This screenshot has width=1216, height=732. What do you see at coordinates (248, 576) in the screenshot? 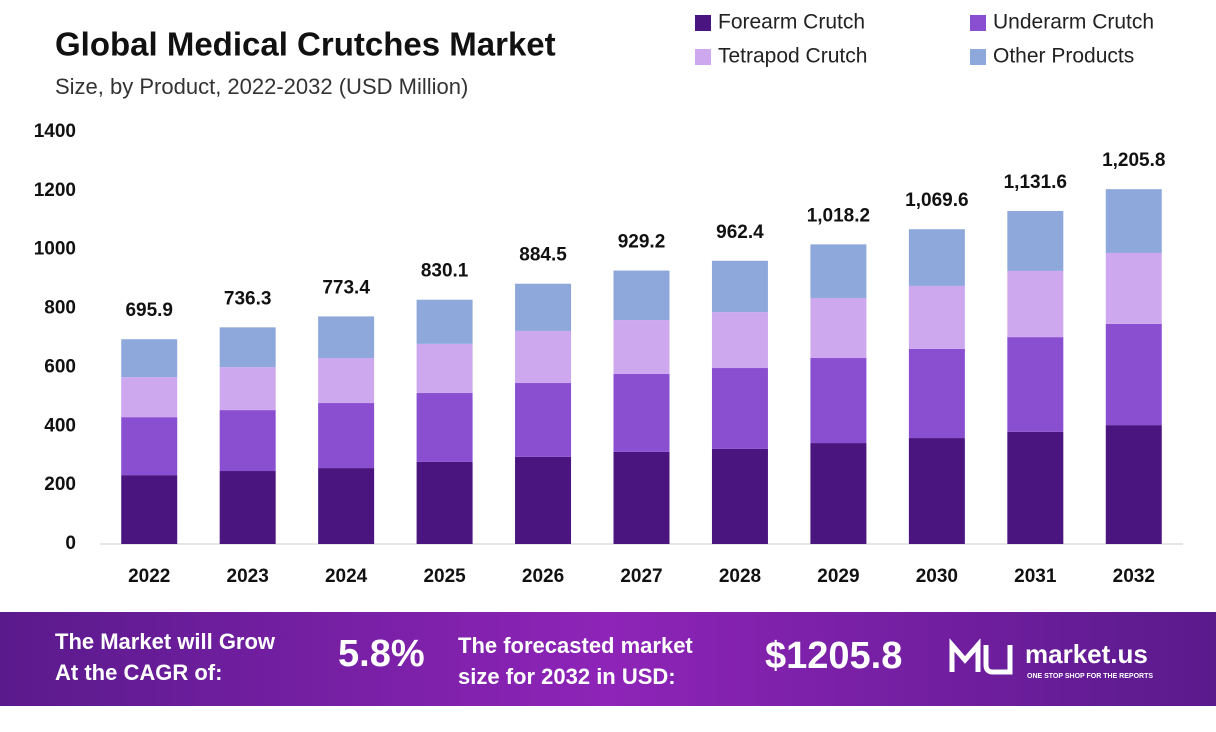
I see `x-tick-label: 2023` at bounding box center [248, 576].